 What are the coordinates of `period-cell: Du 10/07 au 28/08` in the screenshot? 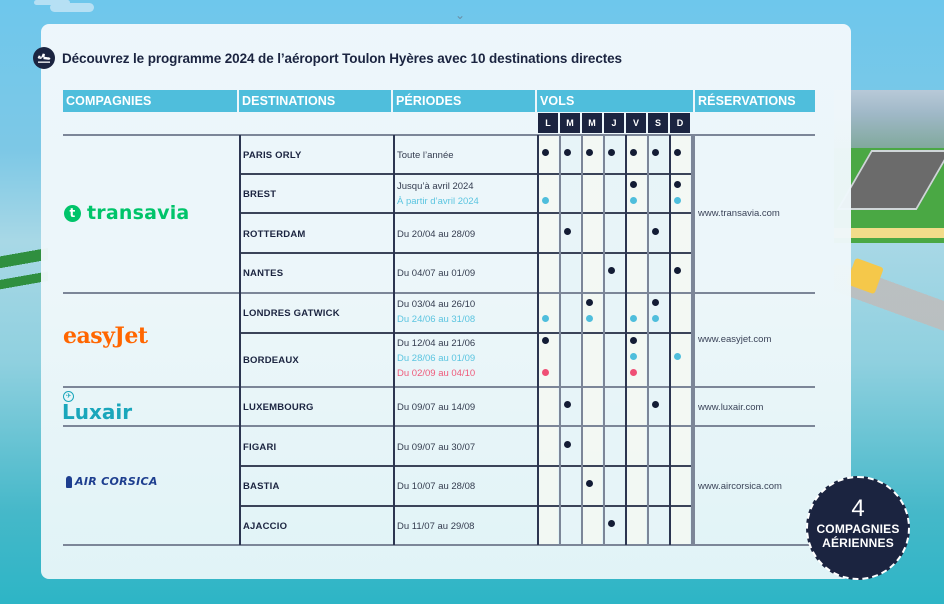 It's located at (436, 486).